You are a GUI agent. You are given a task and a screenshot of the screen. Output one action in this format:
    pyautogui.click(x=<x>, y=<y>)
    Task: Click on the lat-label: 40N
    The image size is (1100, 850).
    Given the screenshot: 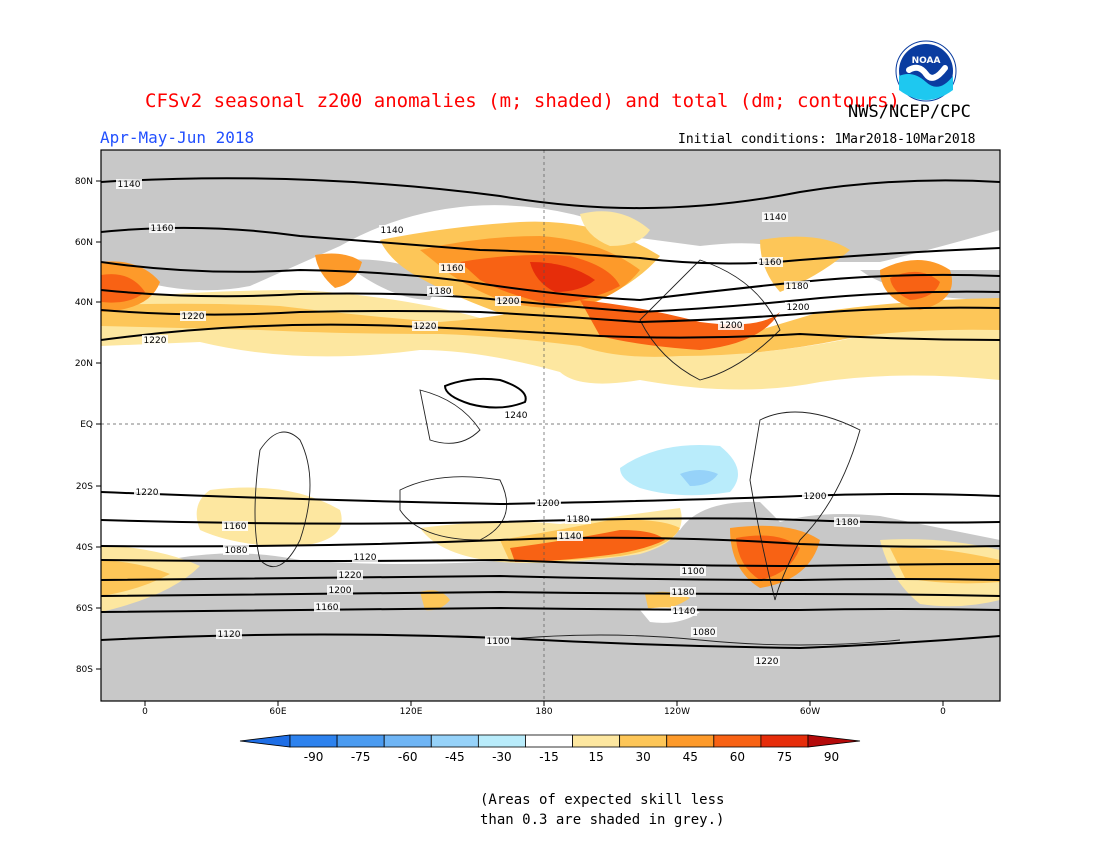 What is the action you would take?
    pyautogui.click(x=84, y=303)
    